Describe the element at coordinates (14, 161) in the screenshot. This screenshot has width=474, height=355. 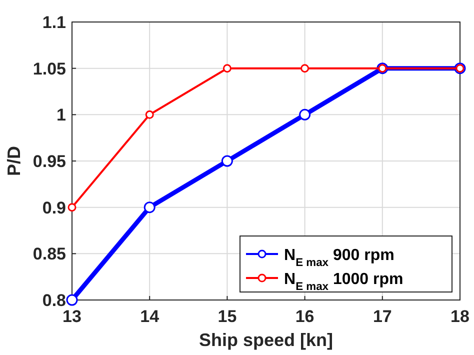
I see `y-axis-title: P/D` at that location.